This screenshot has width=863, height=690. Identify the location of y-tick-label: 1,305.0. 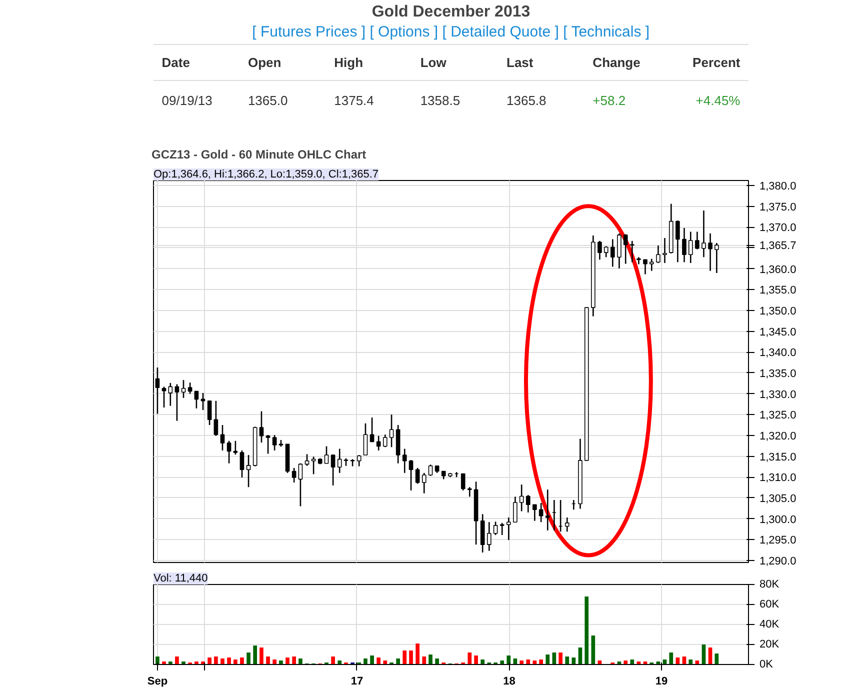
(778, 498).